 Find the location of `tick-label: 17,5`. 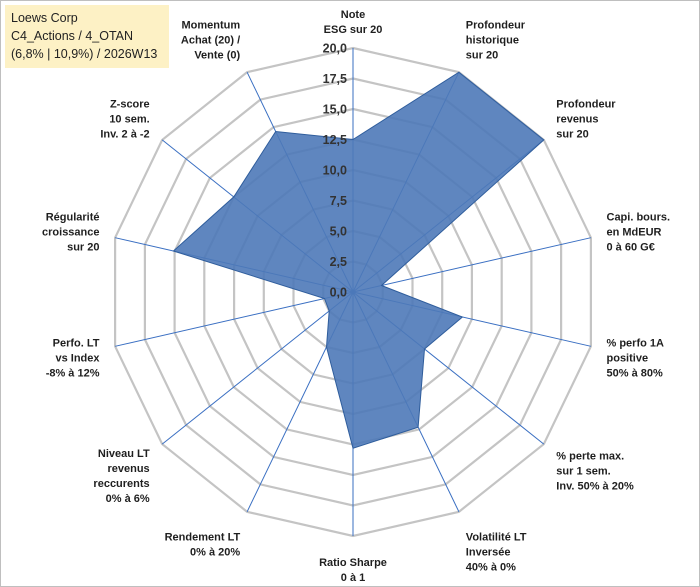

tick-label: 17,5 is located at coordinates (335, 79).